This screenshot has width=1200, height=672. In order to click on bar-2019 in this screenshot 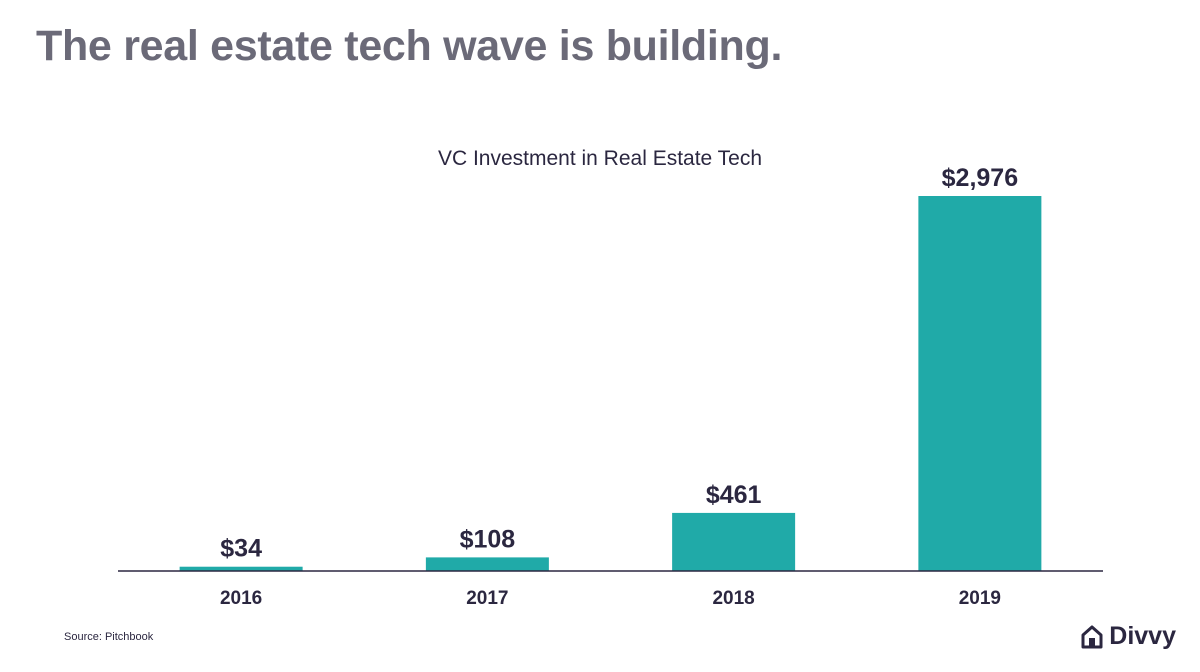, I will do `click(980, 383)`.